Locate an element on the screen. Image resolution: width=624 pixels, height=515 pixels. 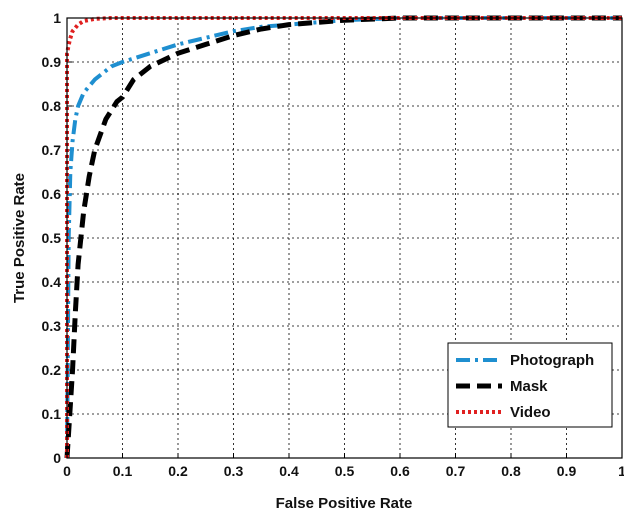
y-tick-label: 0.1 is located at coordinates (52, 414).